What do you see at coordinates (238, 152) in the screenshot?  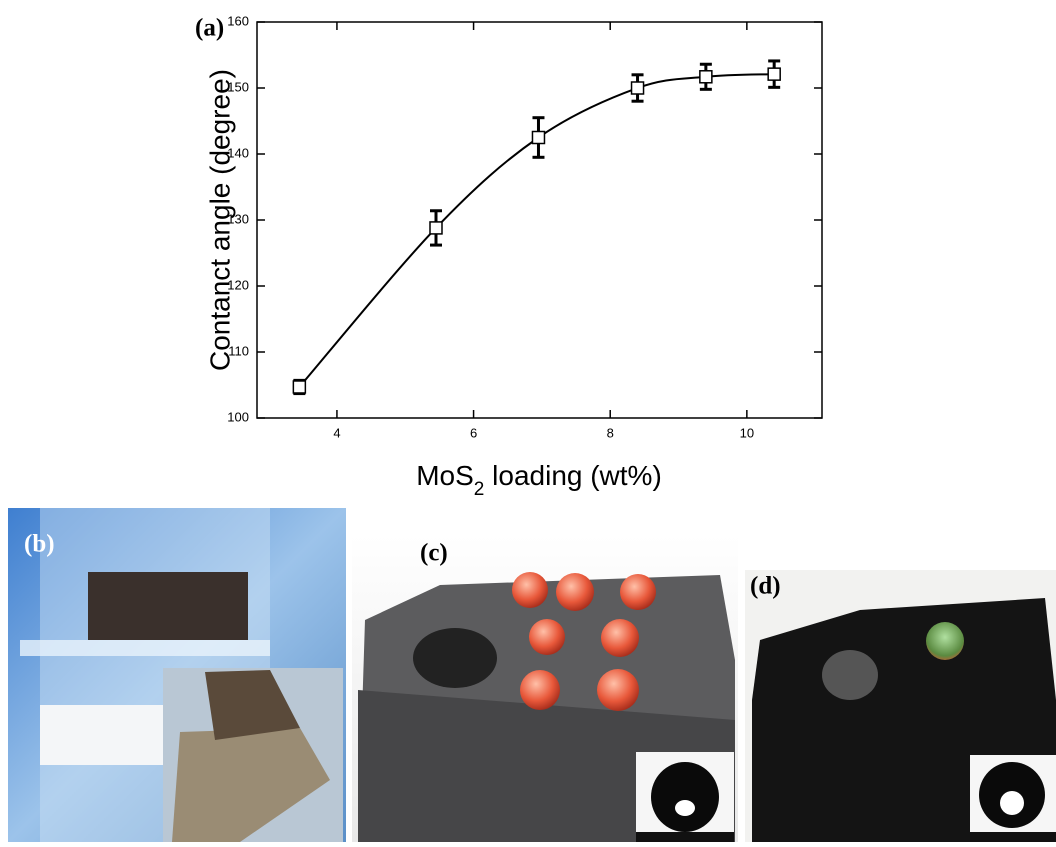 I see `y-tick-label: 140` at bounding box center [238, 152].